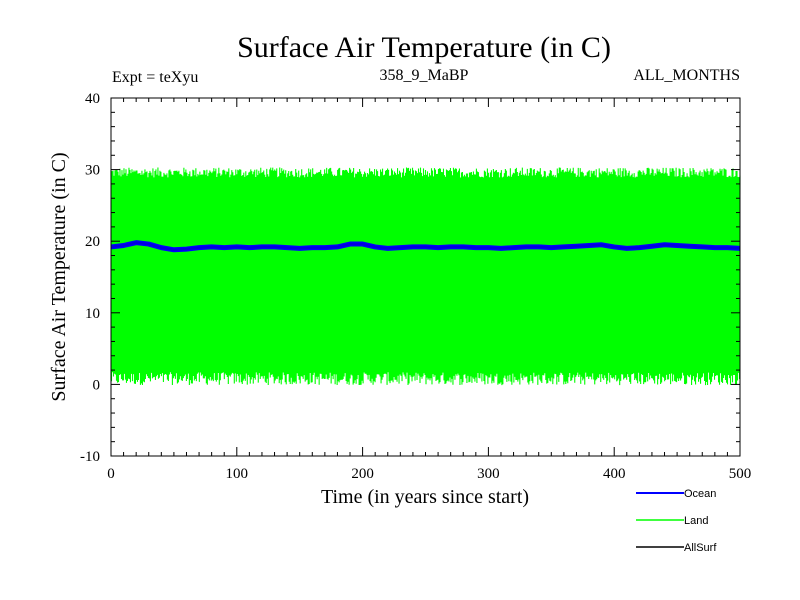 The width and height of the screenshot is (800, 600). Describe the element at coordinates (696, 521) in the screenshot. I see `legend-label-land: Land` at that location.